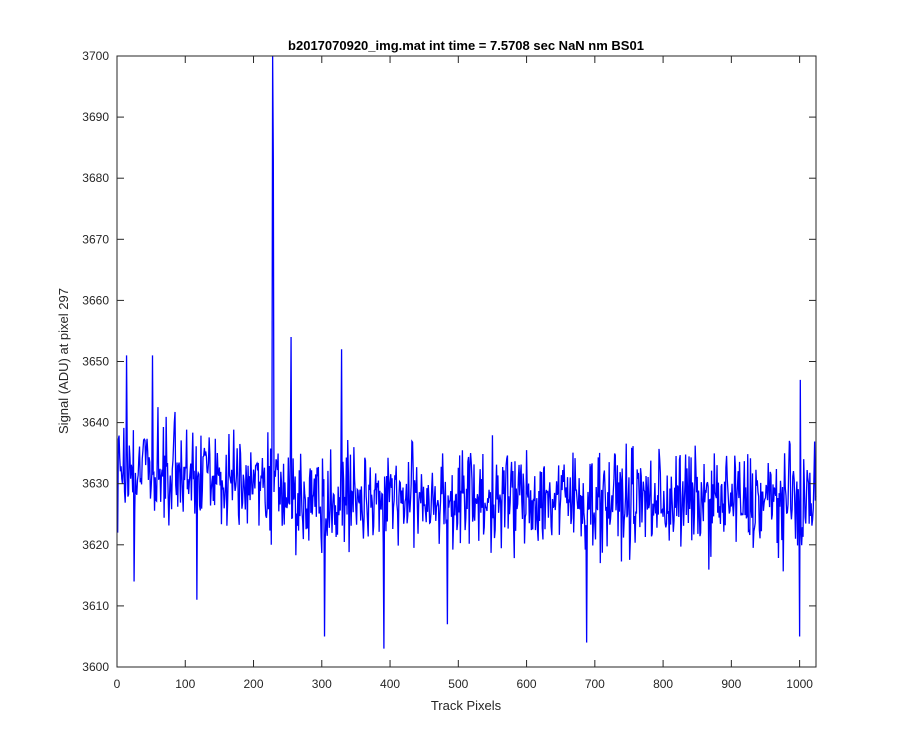  Describe the element at coordinates (95, 484) in the screenshot. I see `y-tick-label: 3630` at that location.